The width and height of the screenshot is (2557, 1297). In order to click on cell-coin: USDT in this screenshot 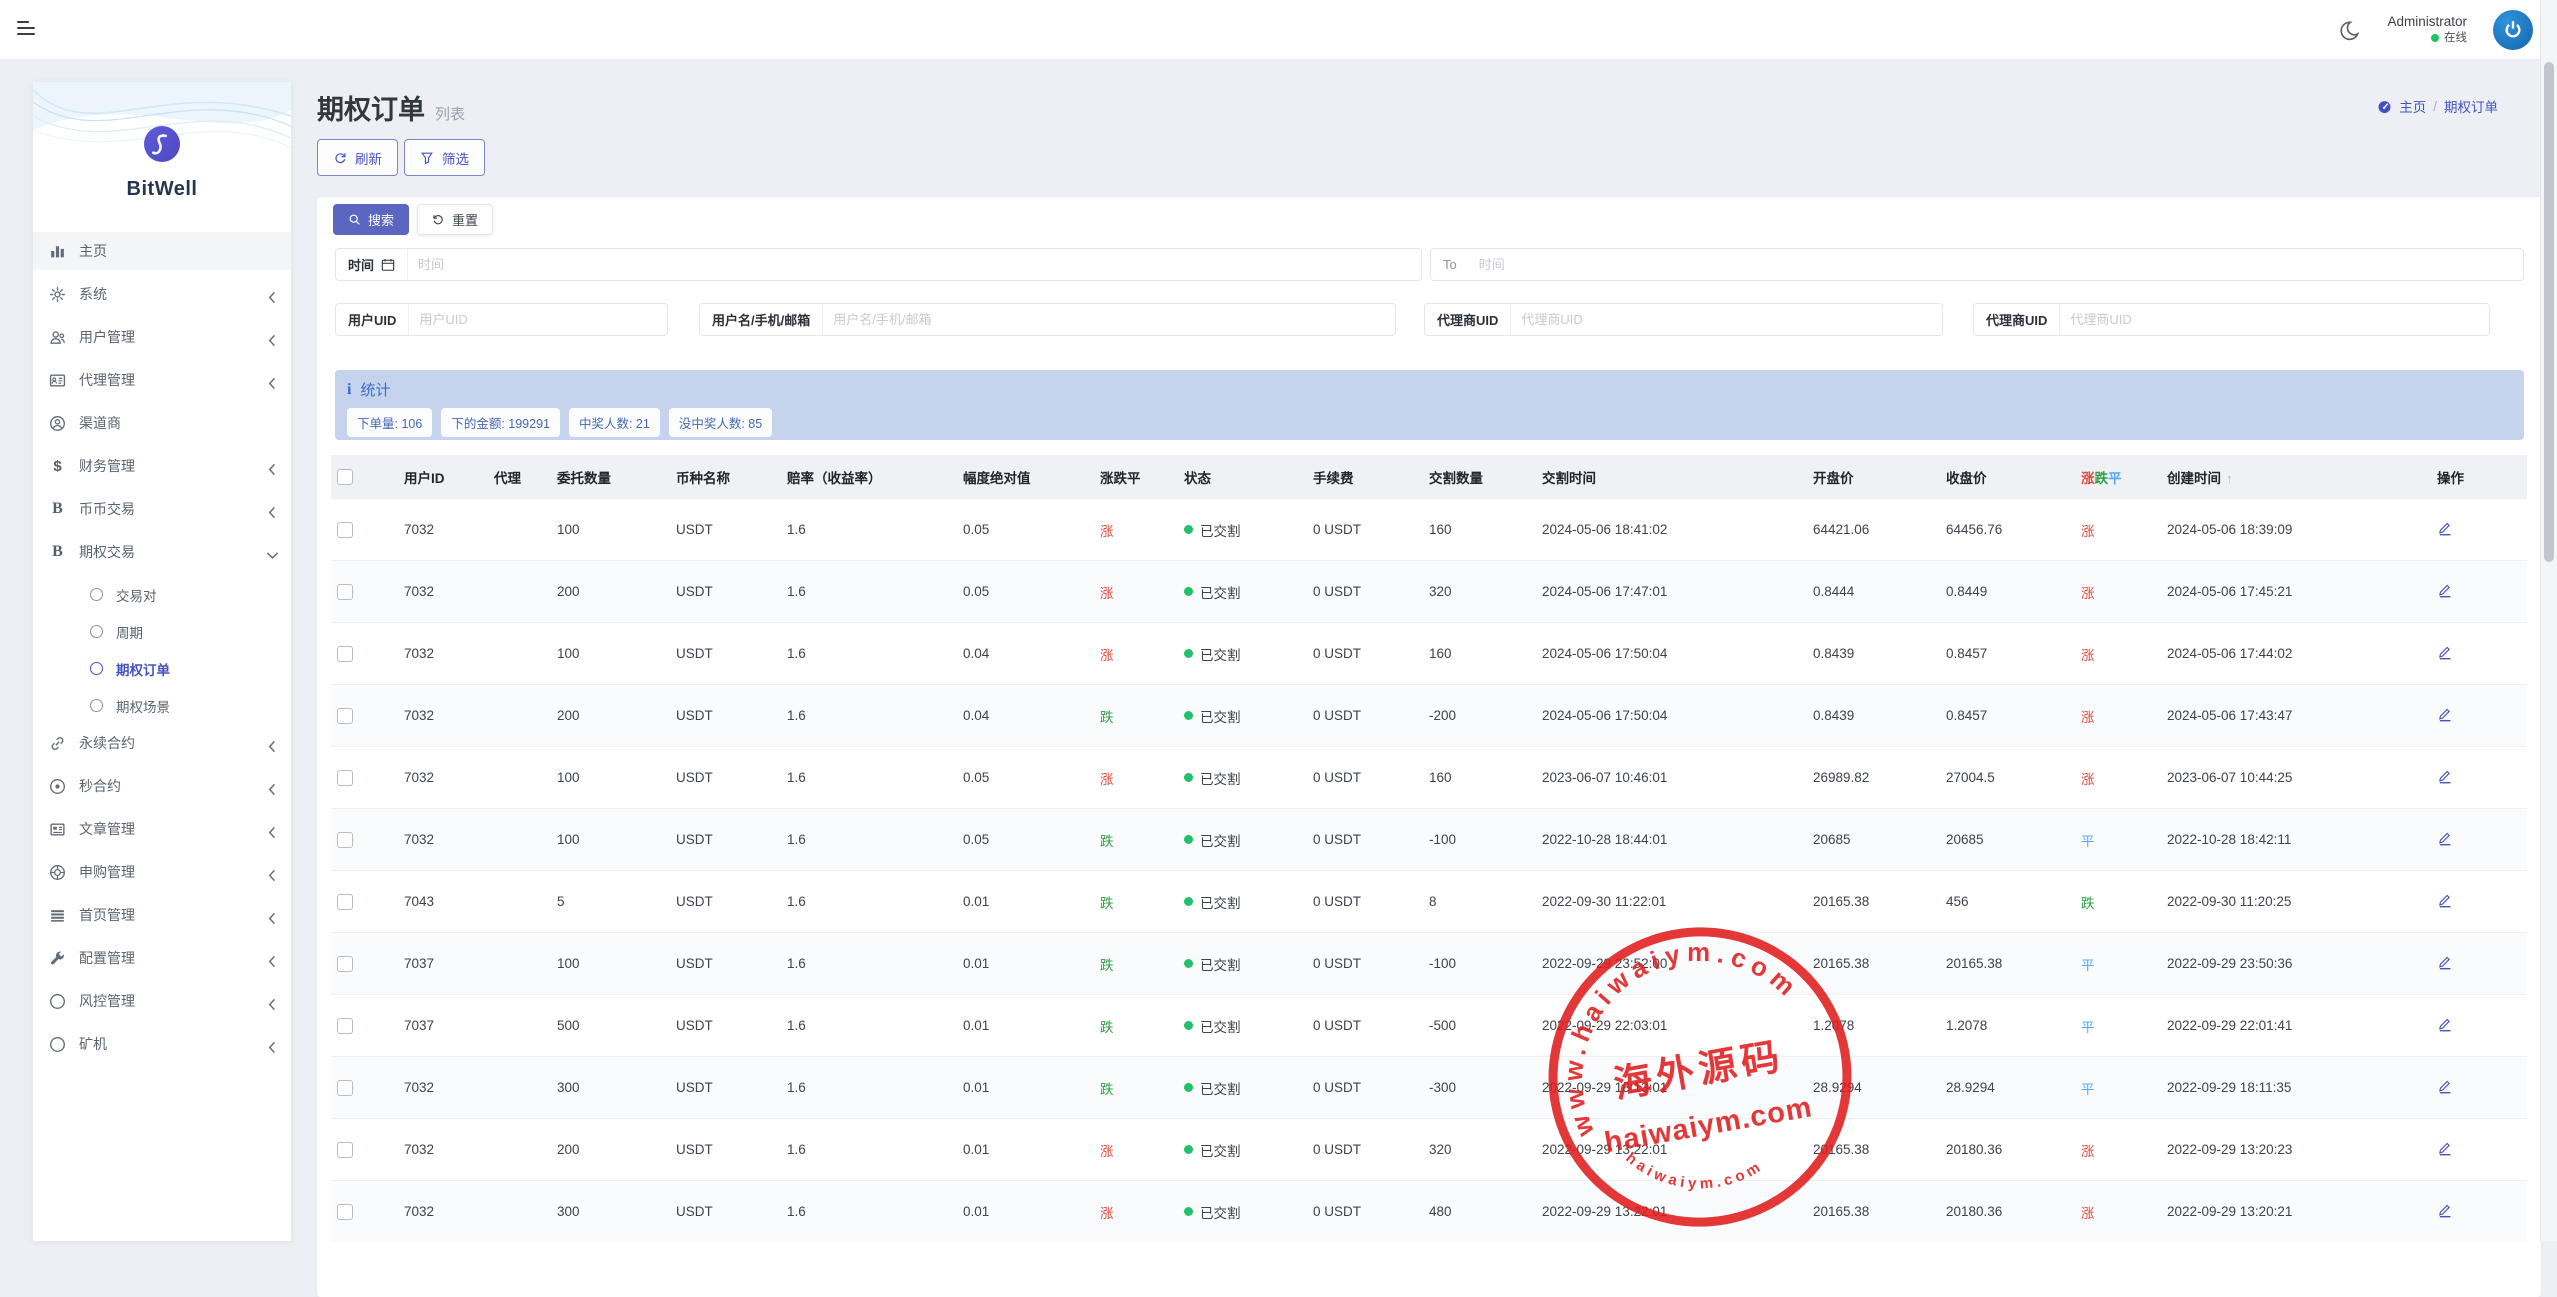, I will do `click(725, 777)`.